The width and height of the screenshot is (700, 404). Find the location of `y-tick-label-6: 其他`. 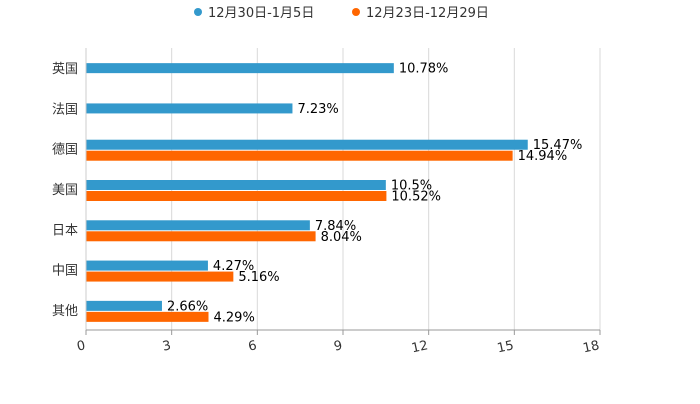

y-tick-label-6: 其他 is located at coordinates (65, 311).